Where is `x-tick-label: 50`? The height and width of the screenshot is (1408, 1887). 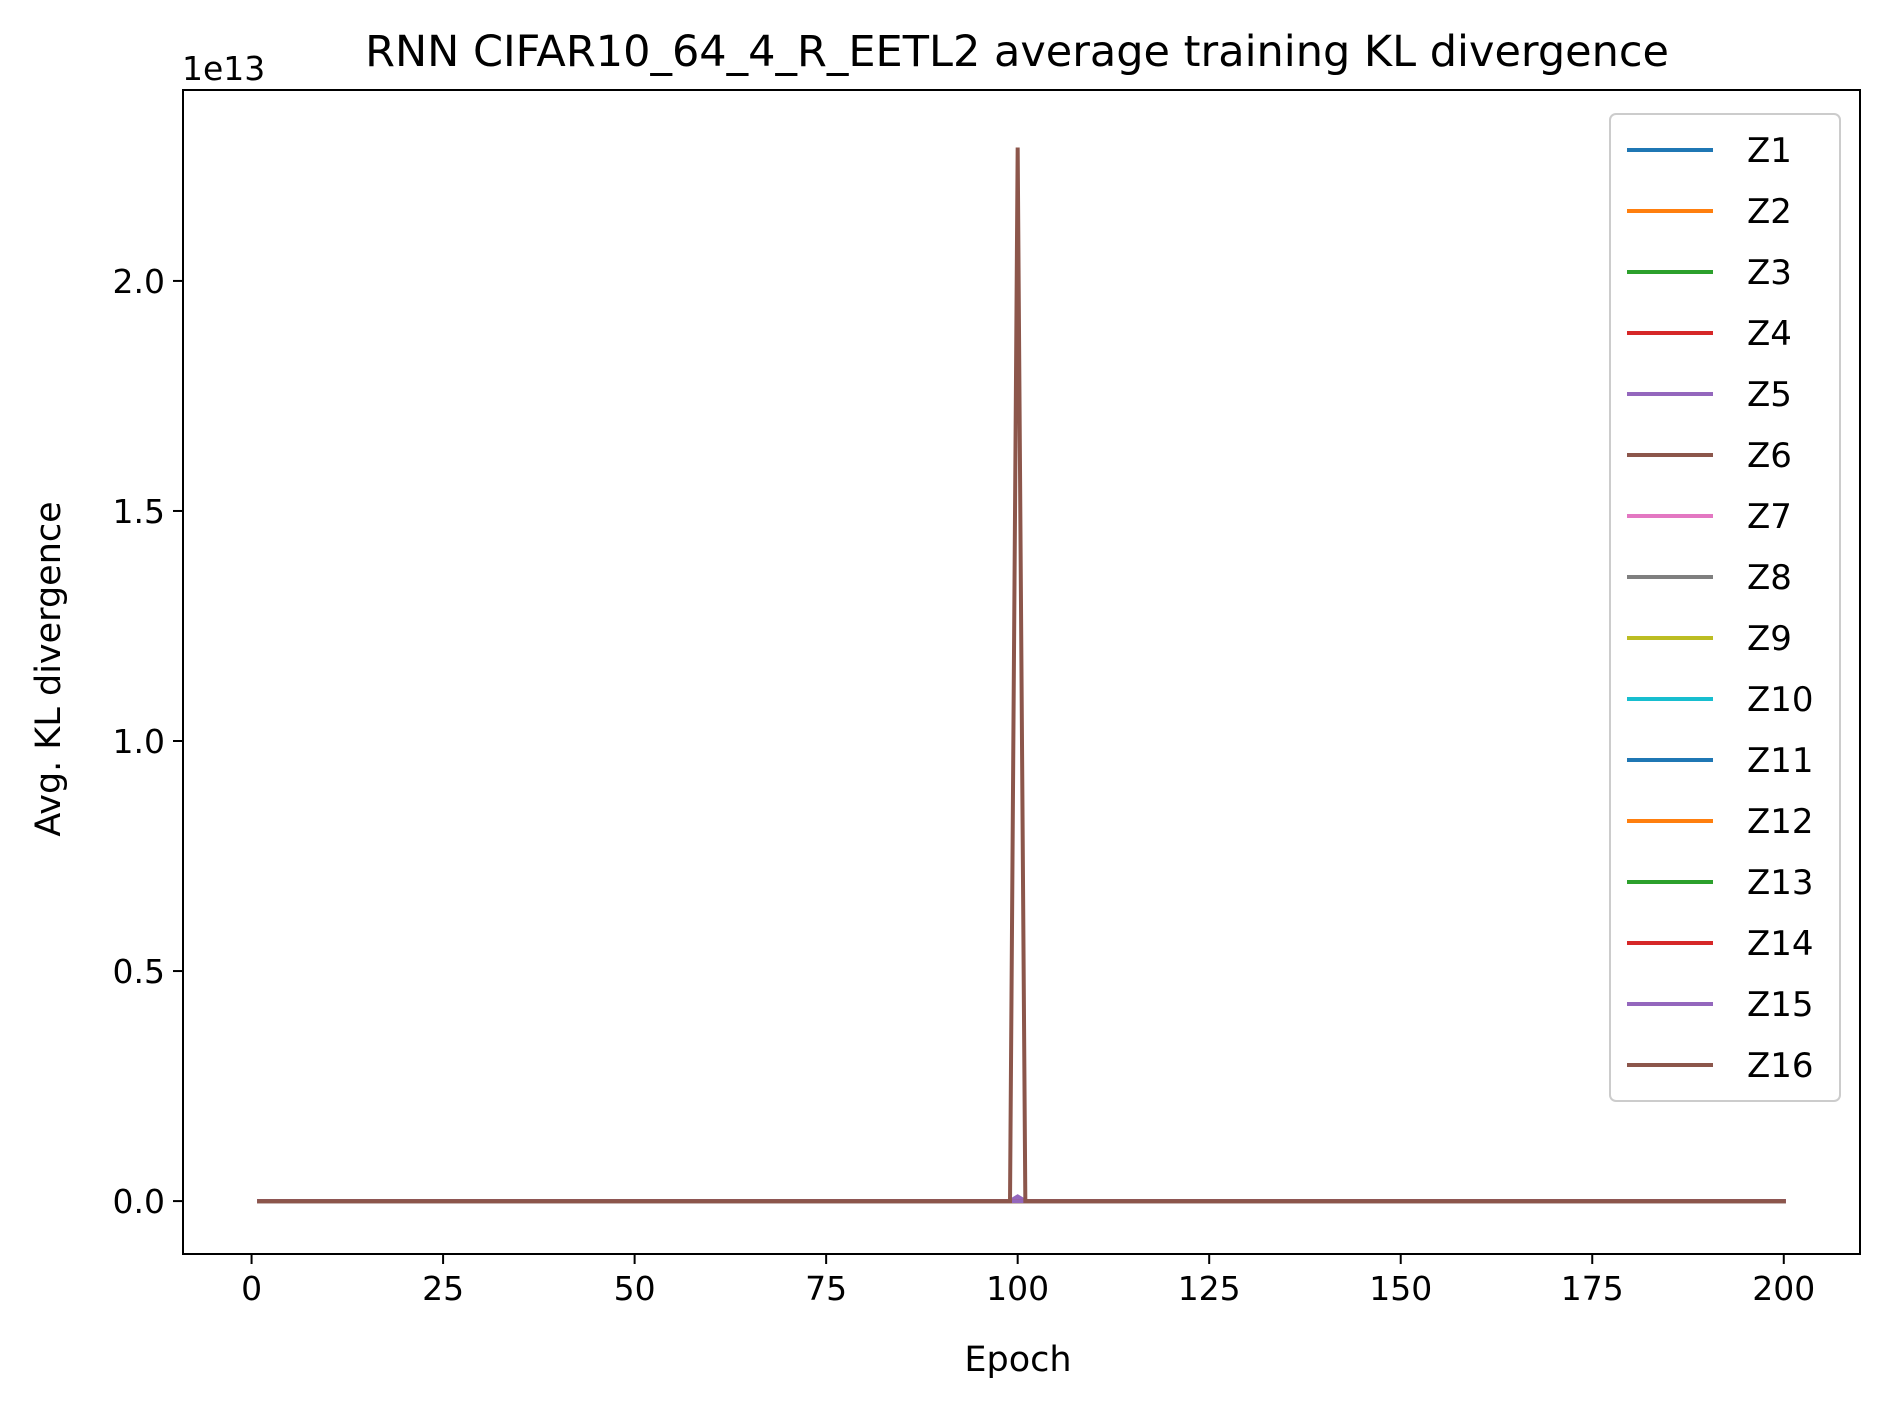 x-tick-label: 50 is located at coordinates (635, 1288).